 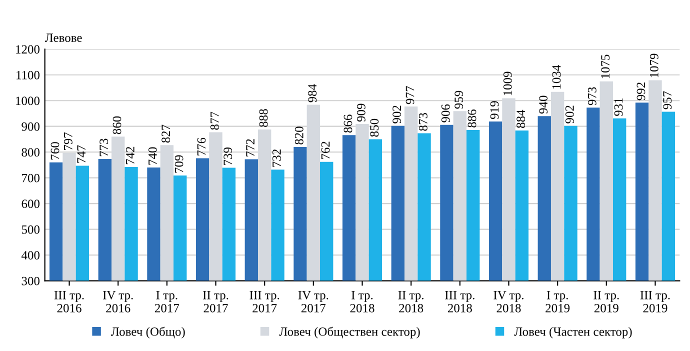 What do you see at coordinates (592, 96) in the screenshot?
I see `data-label: 973` at bounding box center [592, 96].